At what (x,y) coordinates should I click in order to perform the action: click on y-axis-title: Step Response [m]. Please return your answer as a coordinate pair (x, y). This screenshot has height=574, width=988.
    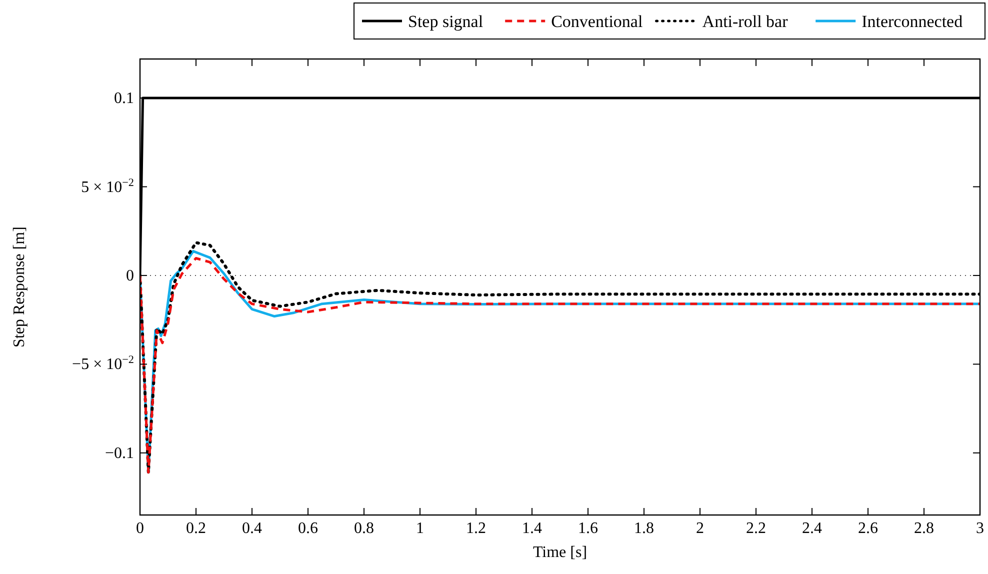
    Looking at the image, I should click on (19, 287).